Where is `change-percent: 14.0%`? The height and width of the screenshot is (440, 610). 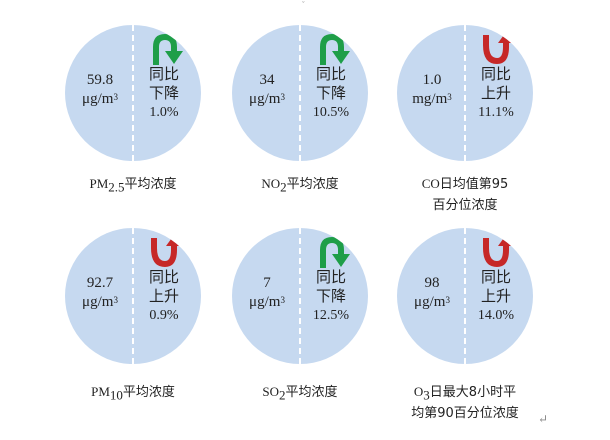
change-percent: 14.0% is located at coordinates (496, 315).